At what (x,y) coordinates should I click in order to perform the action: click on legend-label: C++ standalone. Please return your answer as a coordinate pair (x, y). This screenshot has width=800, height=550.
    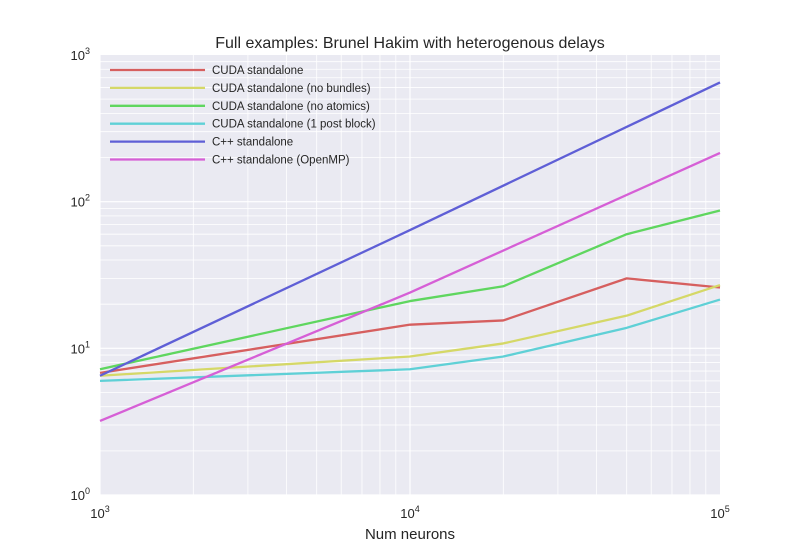
    Looking at the image, I should click on (252, 143).